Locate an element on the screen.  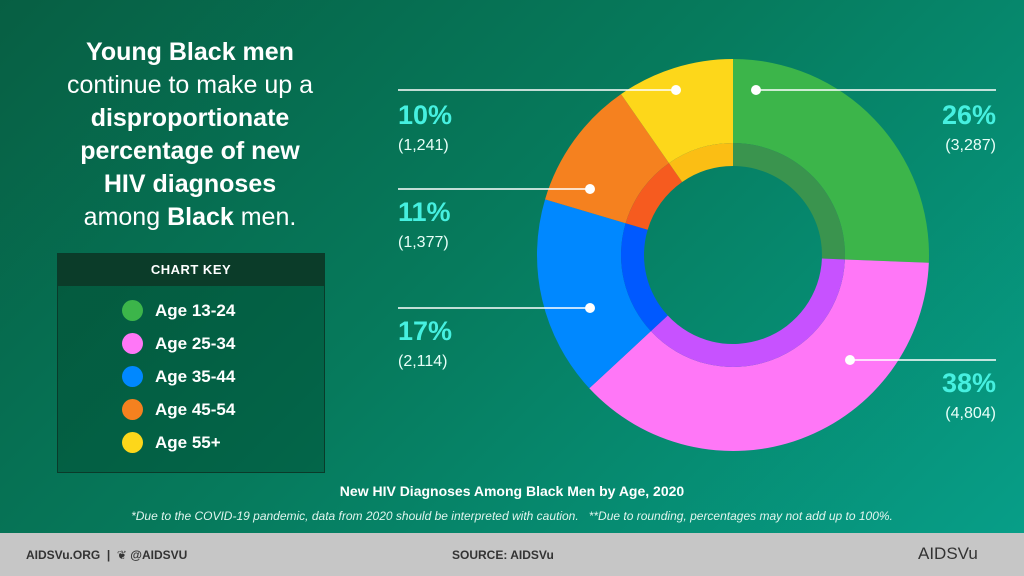
text: Black is located at coordinates (200, 217).